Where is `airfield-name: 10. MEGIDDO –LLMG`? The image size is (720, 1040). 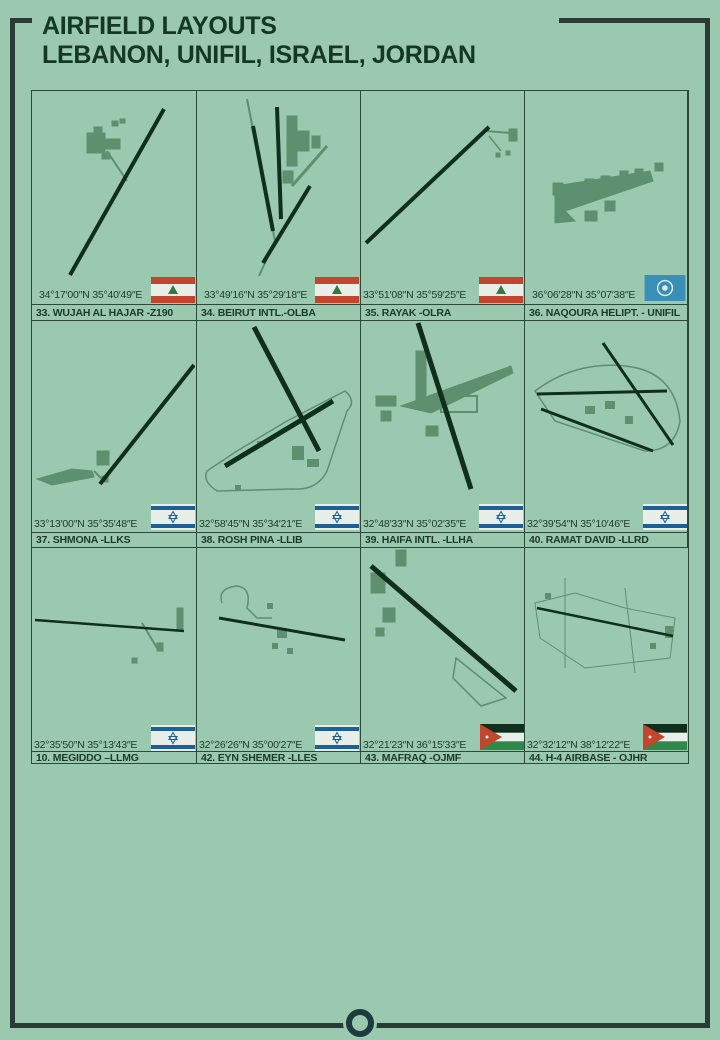
airfield-name: 10. MEGIDDO –LLMG is located at coordinates (87, 758).